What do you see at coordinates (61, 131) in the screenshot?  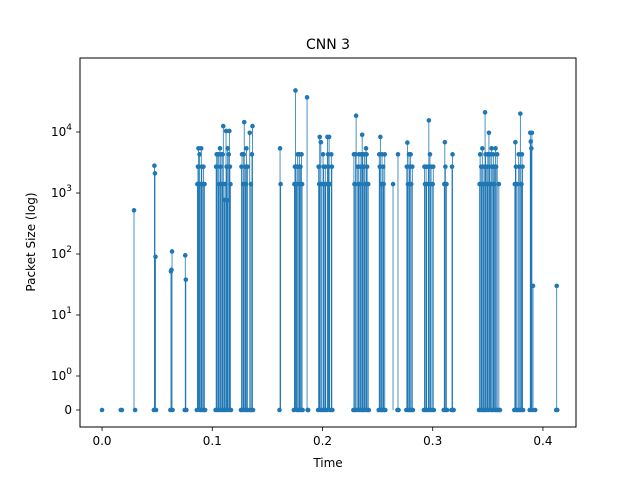 I see `y-tick-label: 10⁴` at bounding box center [61, 131].